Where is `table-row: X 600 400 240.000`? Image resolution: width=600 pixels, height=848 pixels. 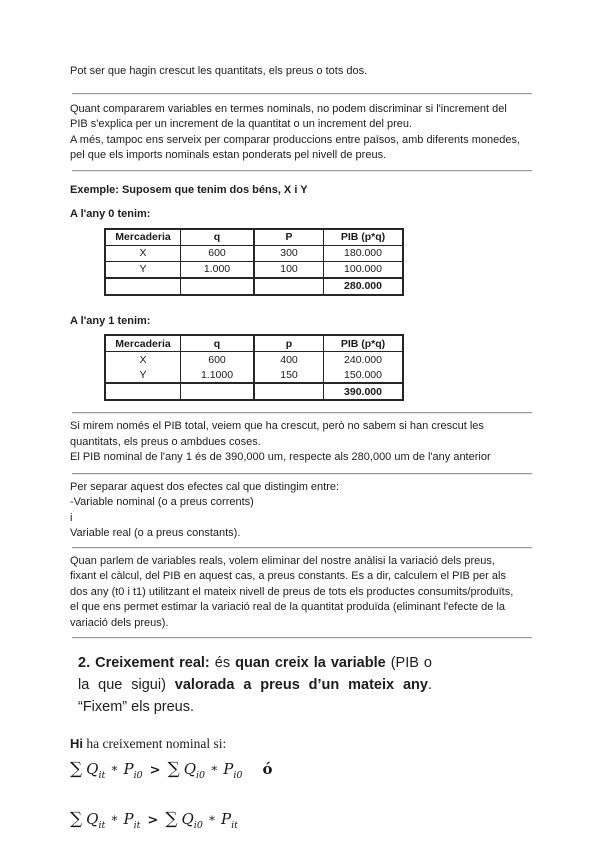 table-row: X 600 400 240.000 is located at coordinates (254, 359).